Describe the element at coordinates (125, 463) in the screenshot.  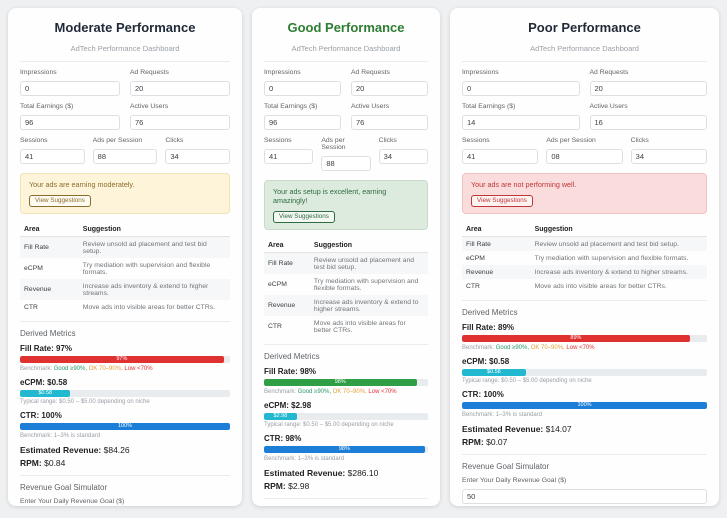
I see `rpm-line: RPM: $0.84` at that location.